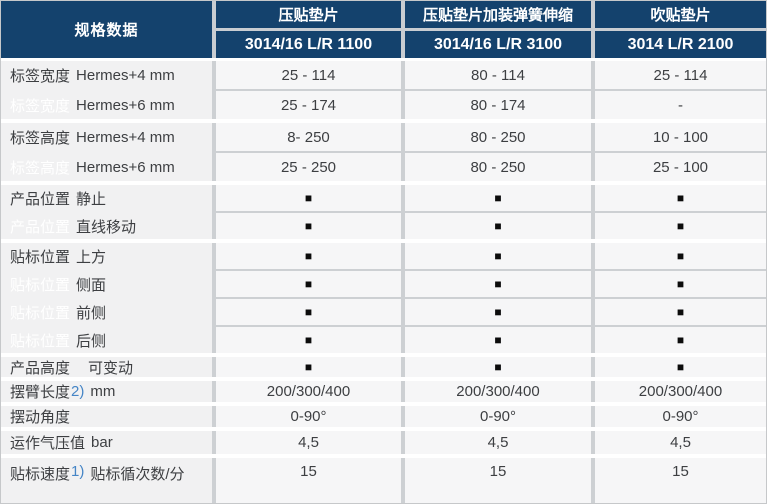 The width and height of the screenshot is (767, 504). I want to click on row-label-ghost-text: 标签高度, so click(40, 168).